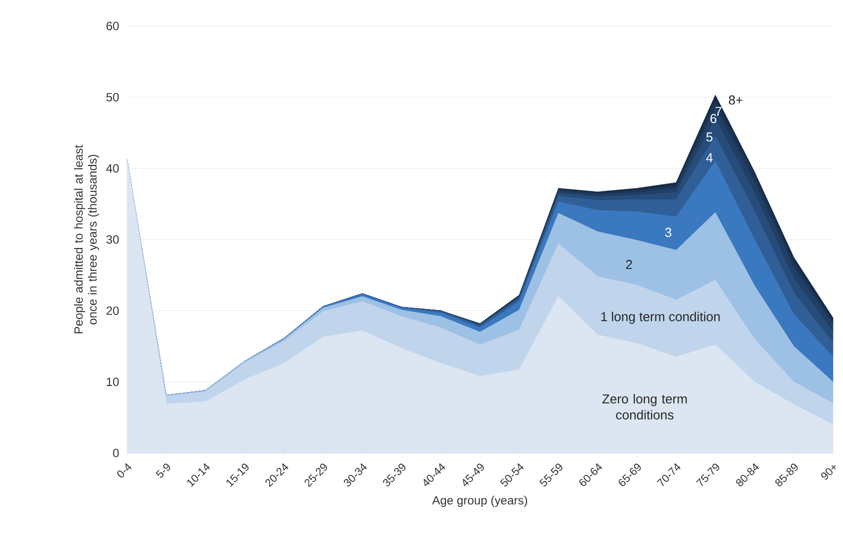  Describe the element at coordinates (709, 157) in the screenshot. I see `series-label: 4` at that location.